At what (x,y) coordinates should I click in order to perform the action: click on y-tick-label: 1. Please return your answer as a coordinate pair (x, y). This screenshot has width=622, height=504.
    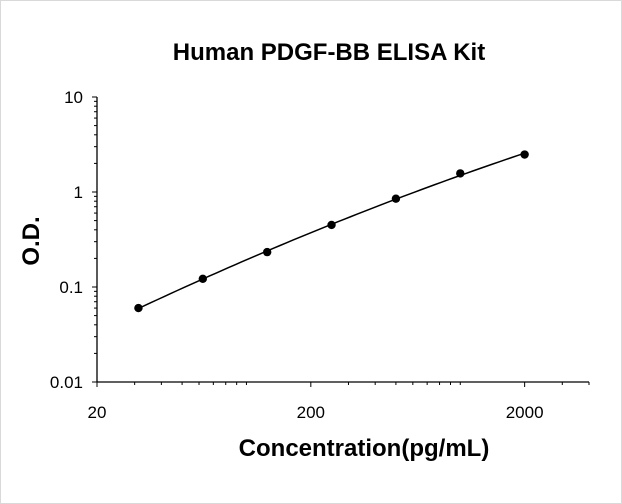
    Looking at the image, I should click on (78, 192).